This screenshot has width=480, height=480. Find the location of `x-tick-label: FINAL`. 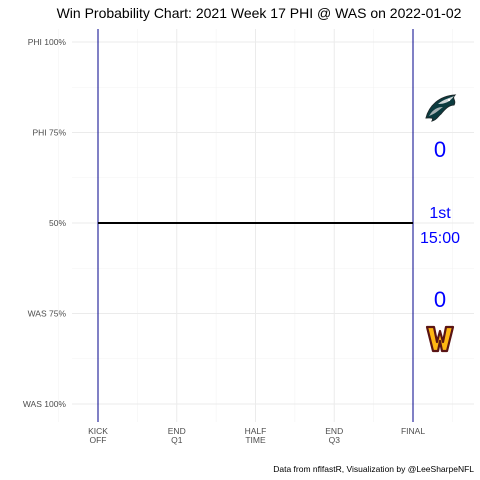

x-tick-label: FINAL is located at coordinates (413, 431).